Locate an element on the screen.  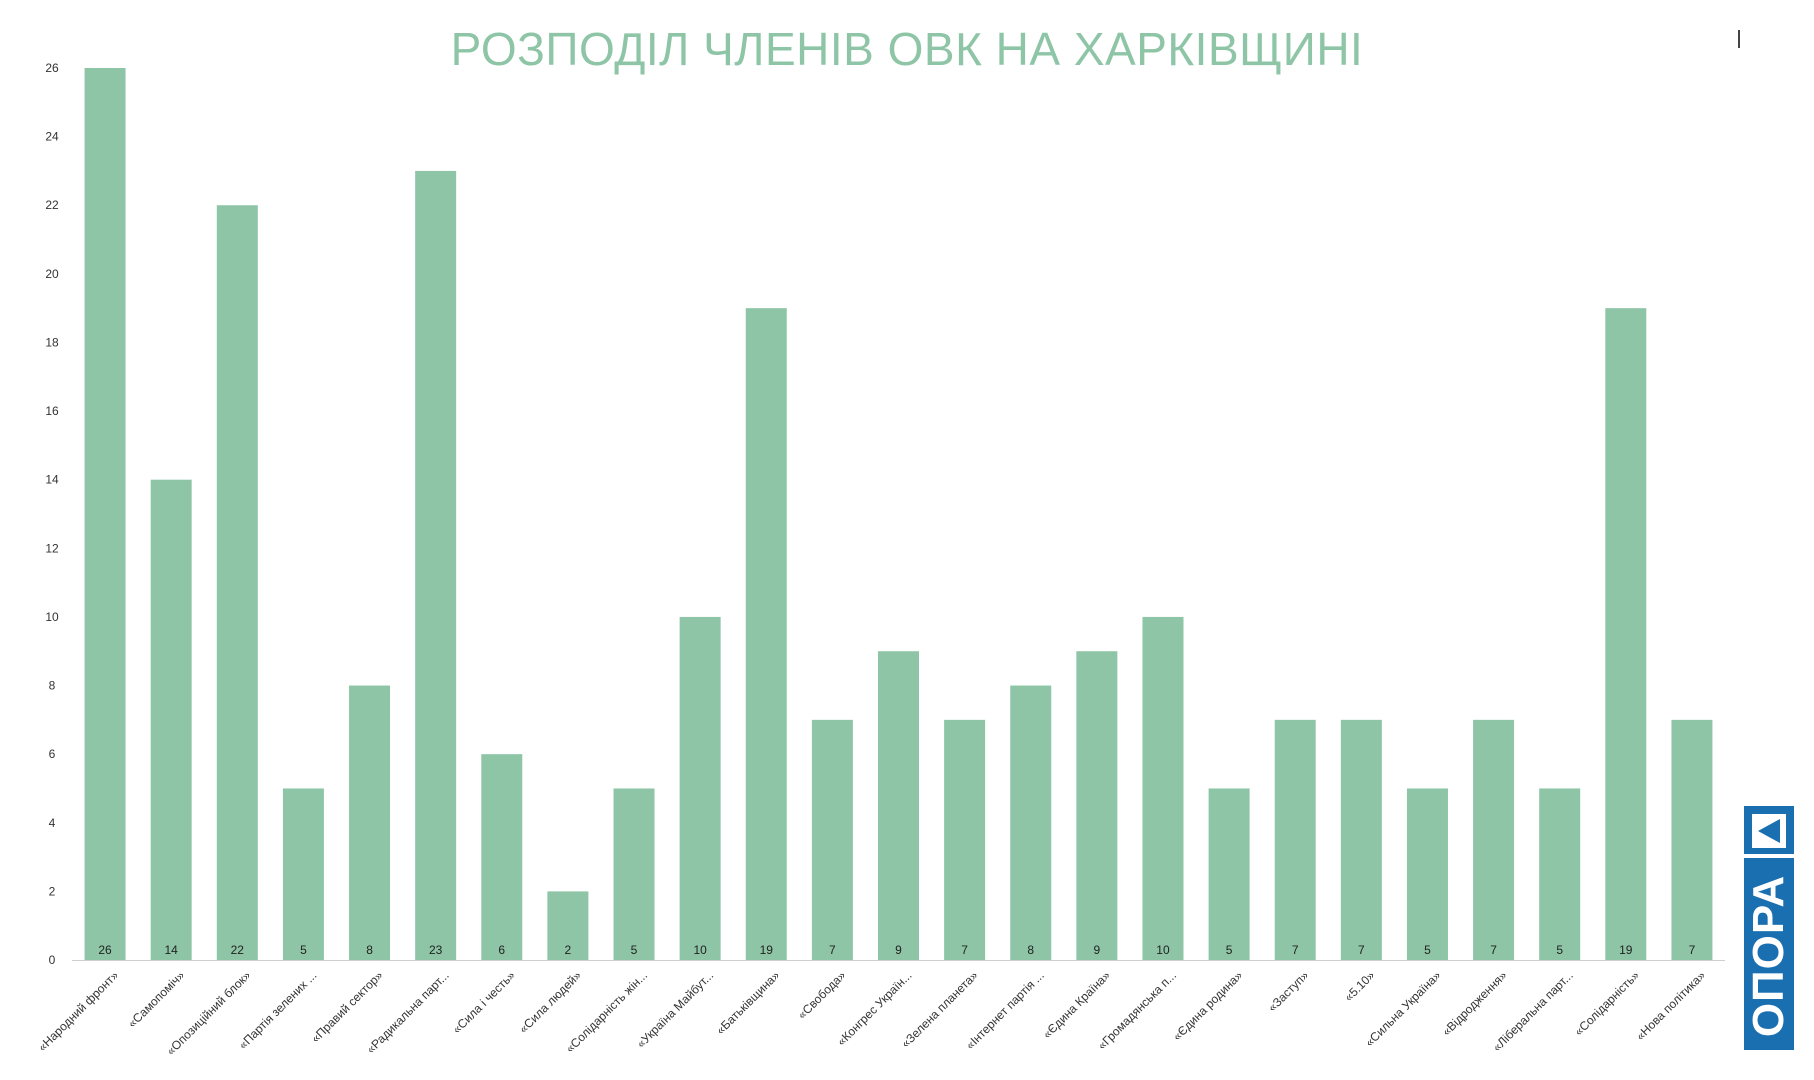
data-label: 22 is located at coordinates (238, 950).